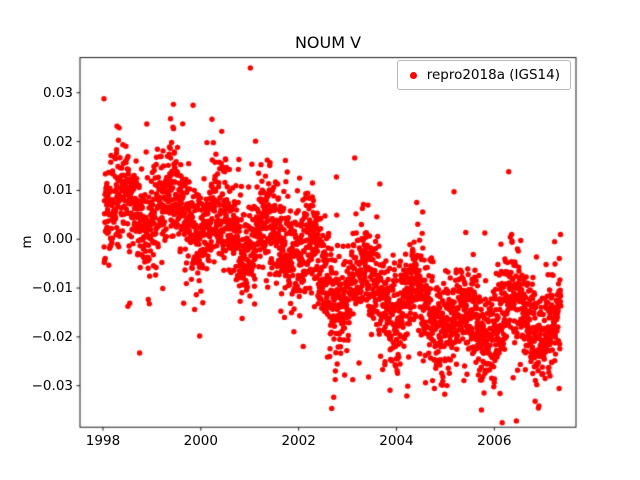 Image resolution: width=640 pixels, height=480 pixels. Describe the element at coordinates (52, 385) in the screenshot. I see `y-tick-label: −0.03` at that location.